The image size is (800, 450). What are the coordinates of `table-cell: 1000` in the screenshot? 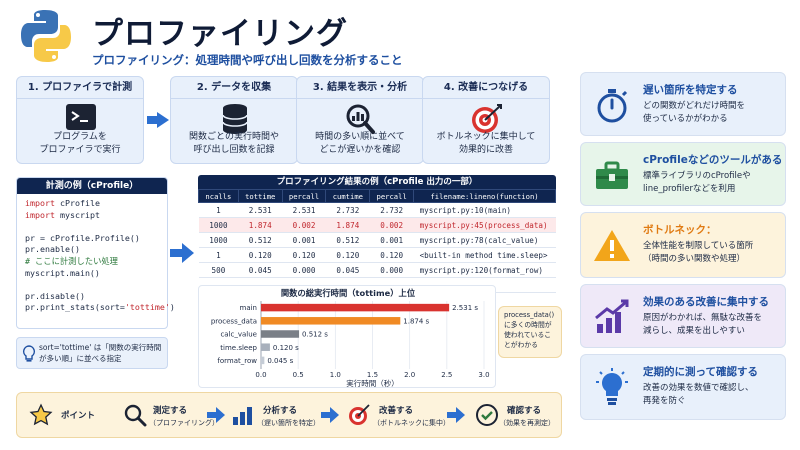 It's located at (218, 225).